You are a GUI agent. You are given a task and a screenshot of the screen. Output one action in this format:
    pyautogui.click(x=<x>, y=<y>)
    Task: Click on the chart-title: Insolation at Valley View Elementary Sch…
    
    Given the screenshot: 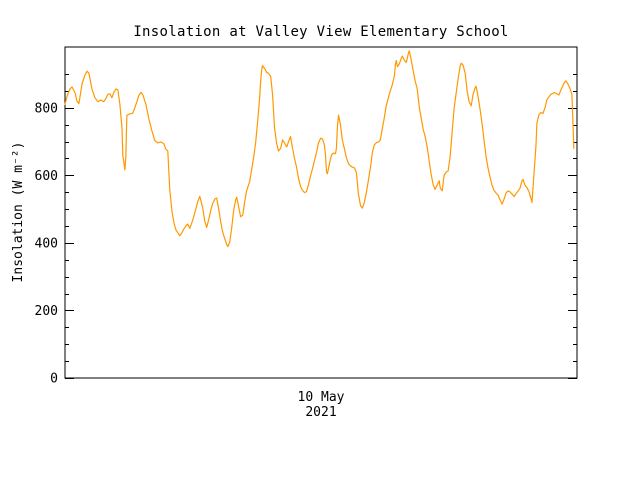 What is the action you would take?
    pyautogui.click(x=320, y=32)
    